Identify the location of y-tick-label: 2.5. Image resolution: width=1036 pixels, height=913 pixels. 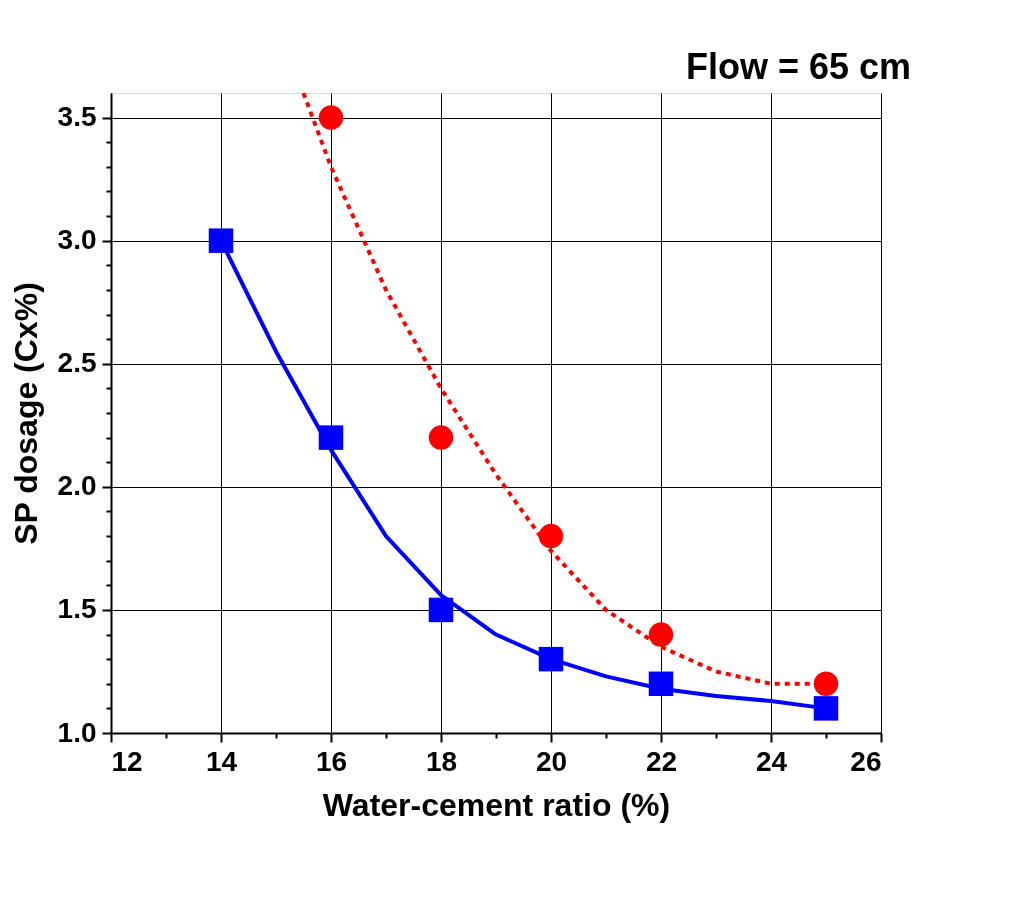
(77, 363).